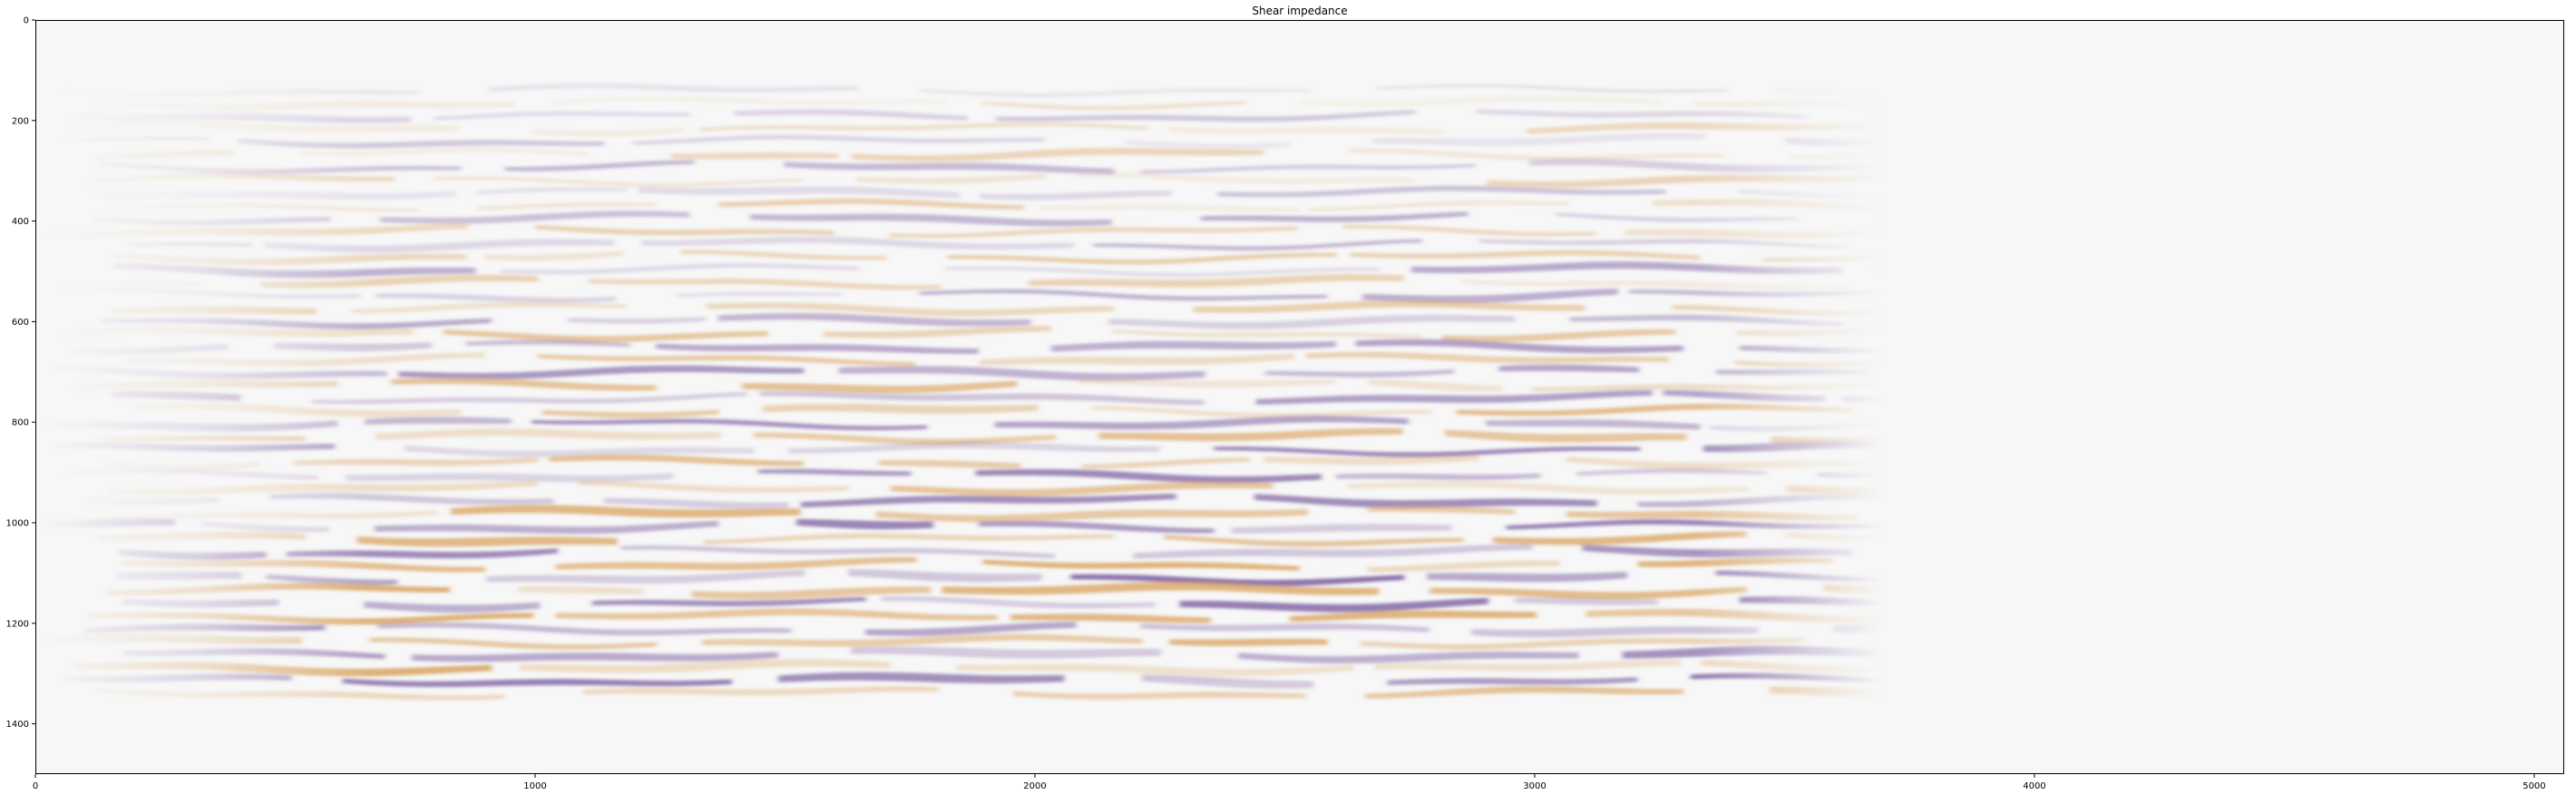  I want to click on y-tick-label: 600, so click(20, 323).